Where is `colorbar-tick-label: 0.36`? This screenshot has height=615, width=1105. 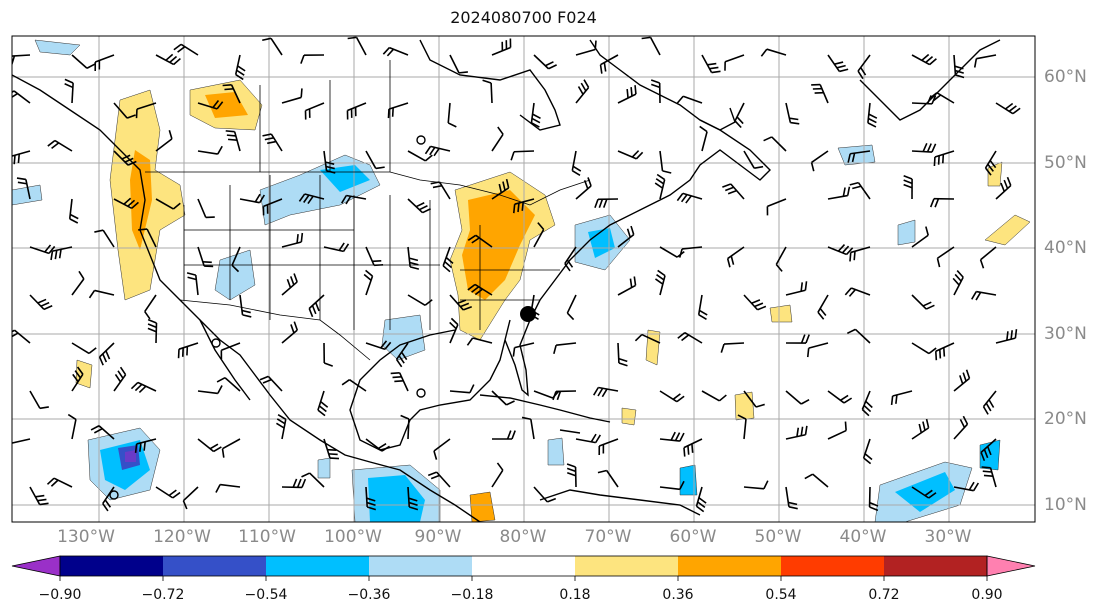 colorbar-tick-label: 0.36 is located at coordinates (678, 595).